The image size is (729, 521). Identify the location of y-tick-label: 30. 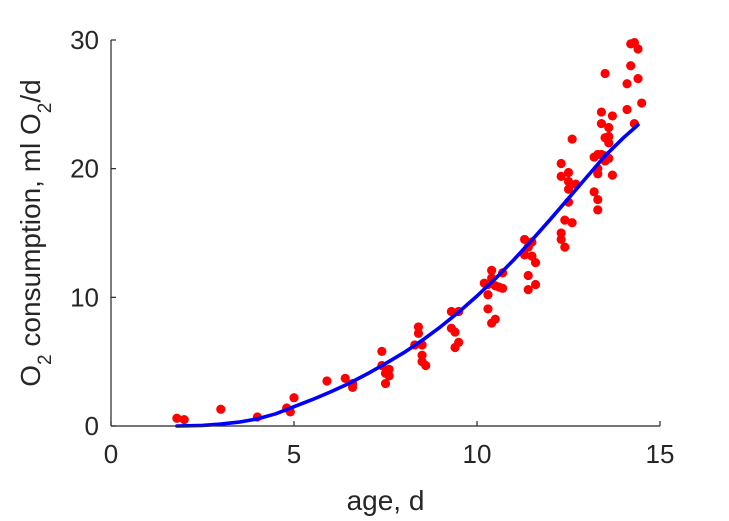
(84, 40).